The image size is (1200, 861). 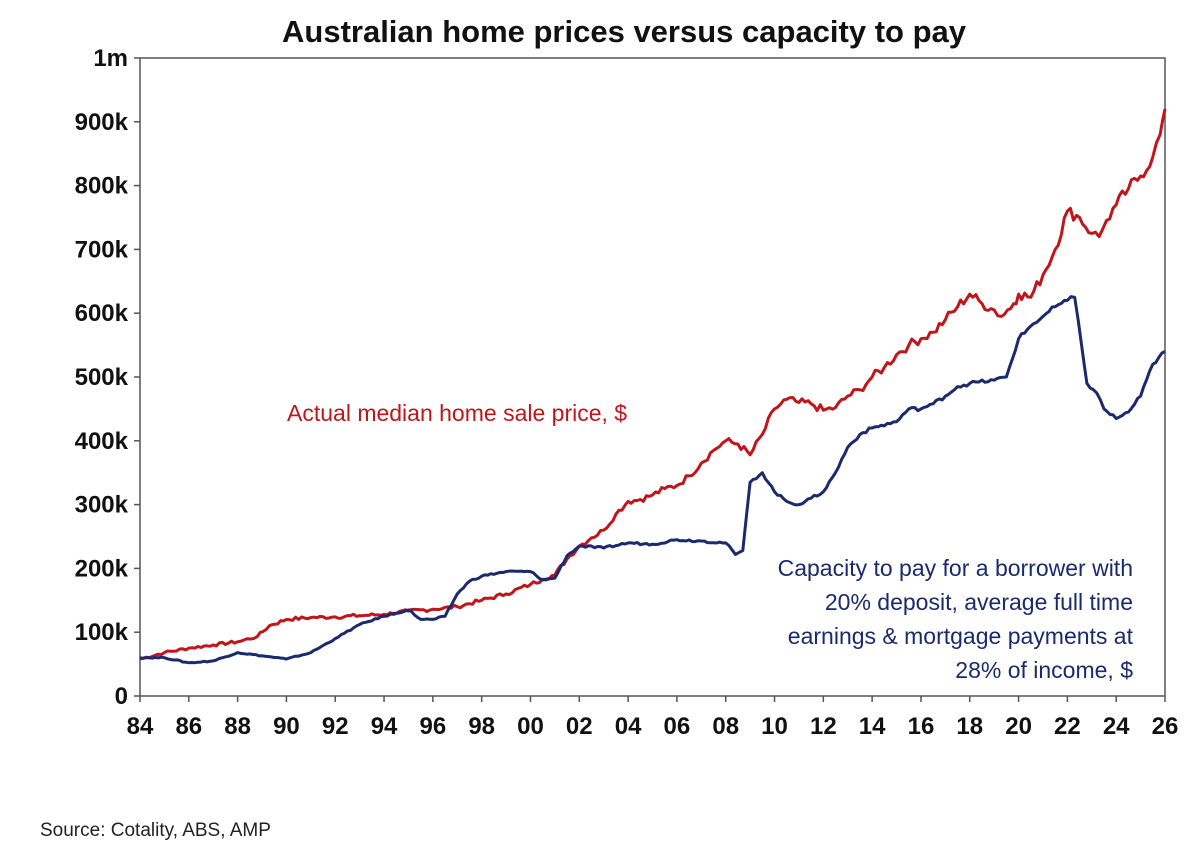 I want to click on y-tick-label: 0, so click(x=121, y=696).